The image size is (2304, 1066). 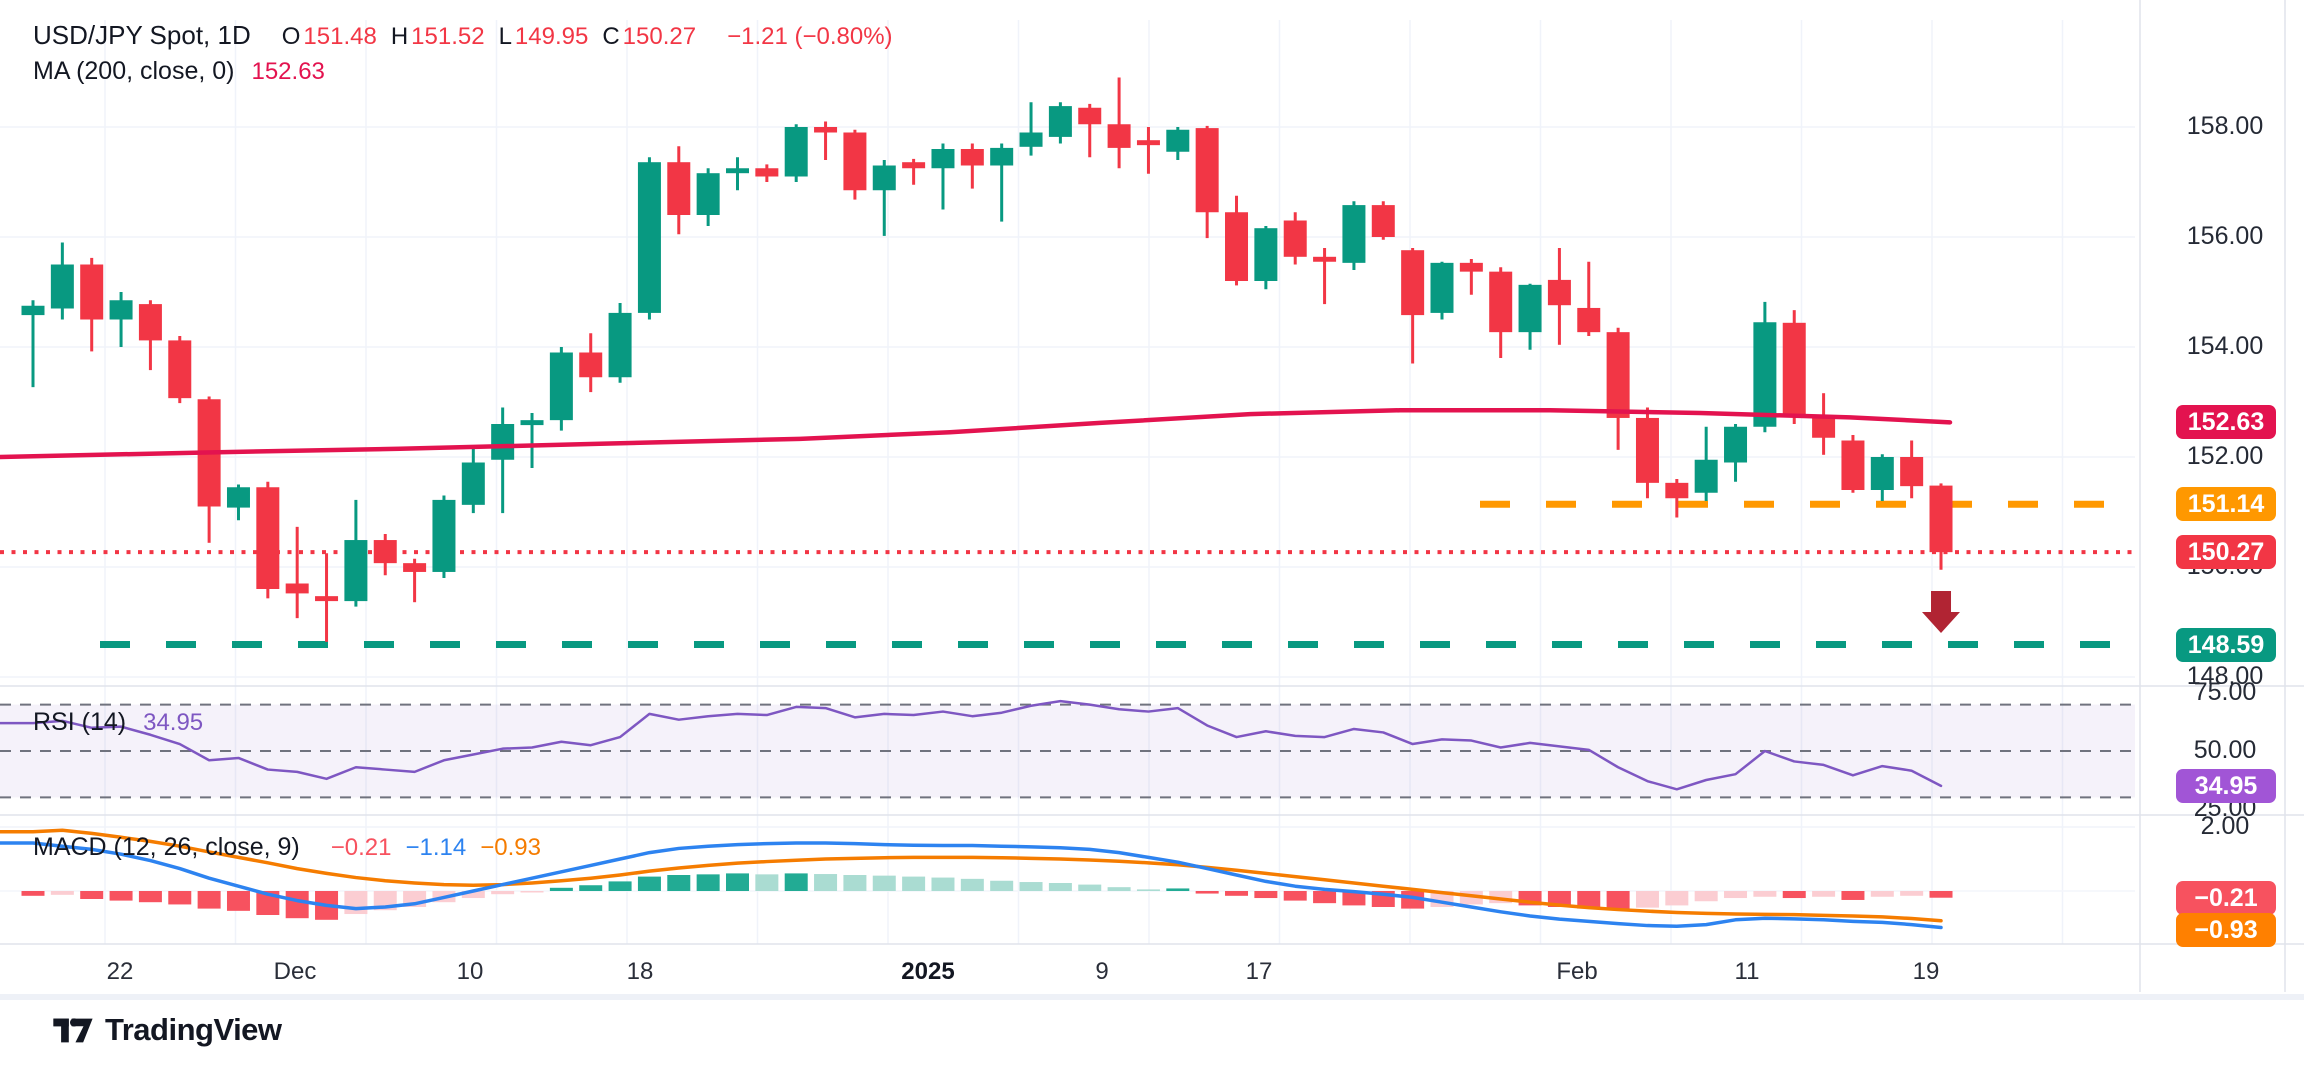 What do you see at coordinates (1067, 574) in the screenshot?
I see `price-levels` at bounding box center [1067, 574].